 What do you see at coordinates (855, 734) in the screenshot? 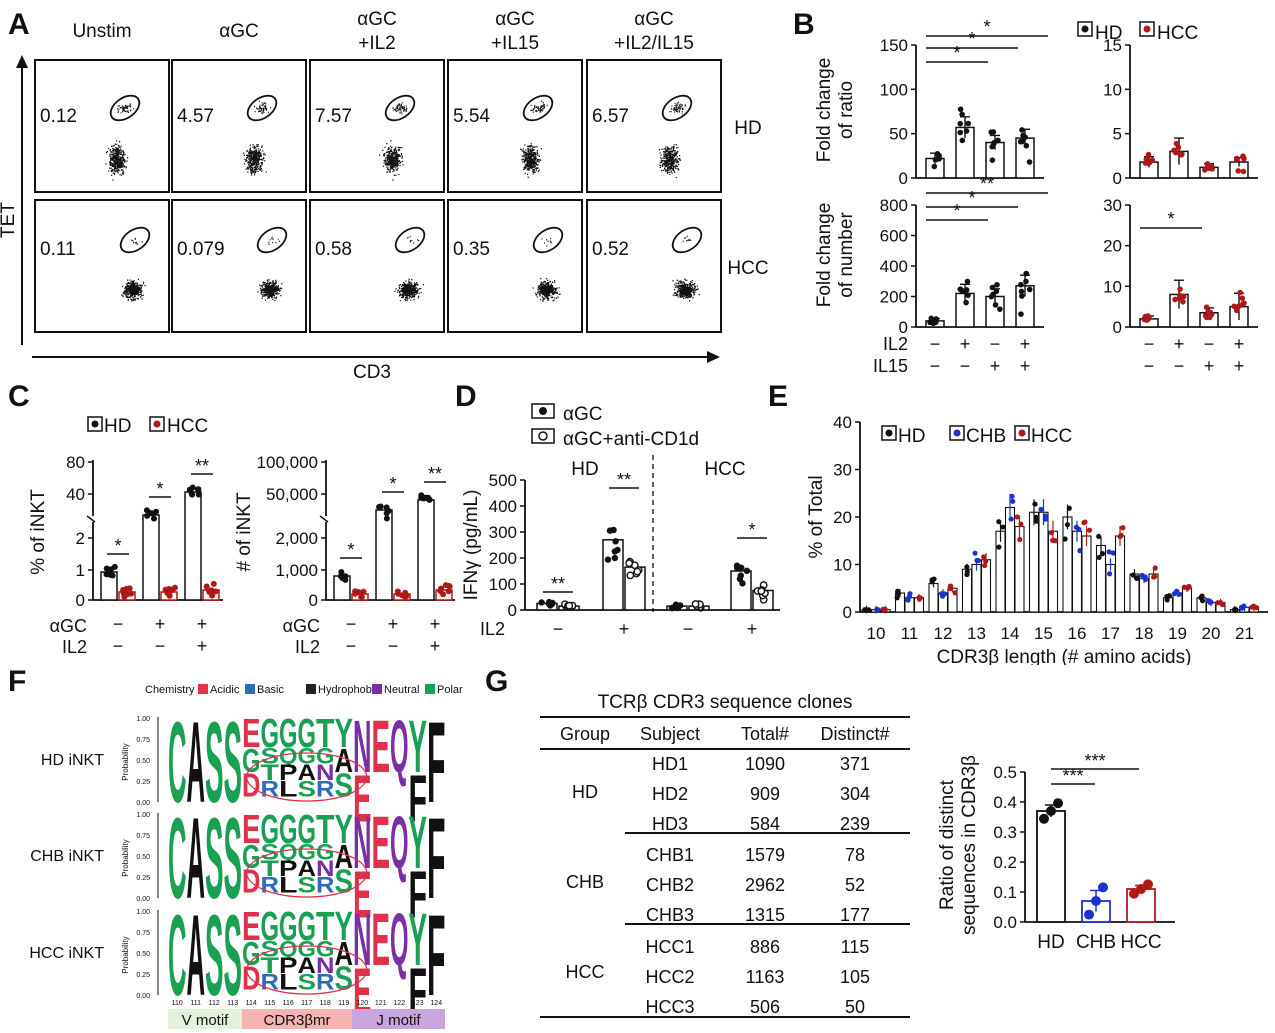
I see `header-distinct: Distinct#` at bounding box center [855, 734].